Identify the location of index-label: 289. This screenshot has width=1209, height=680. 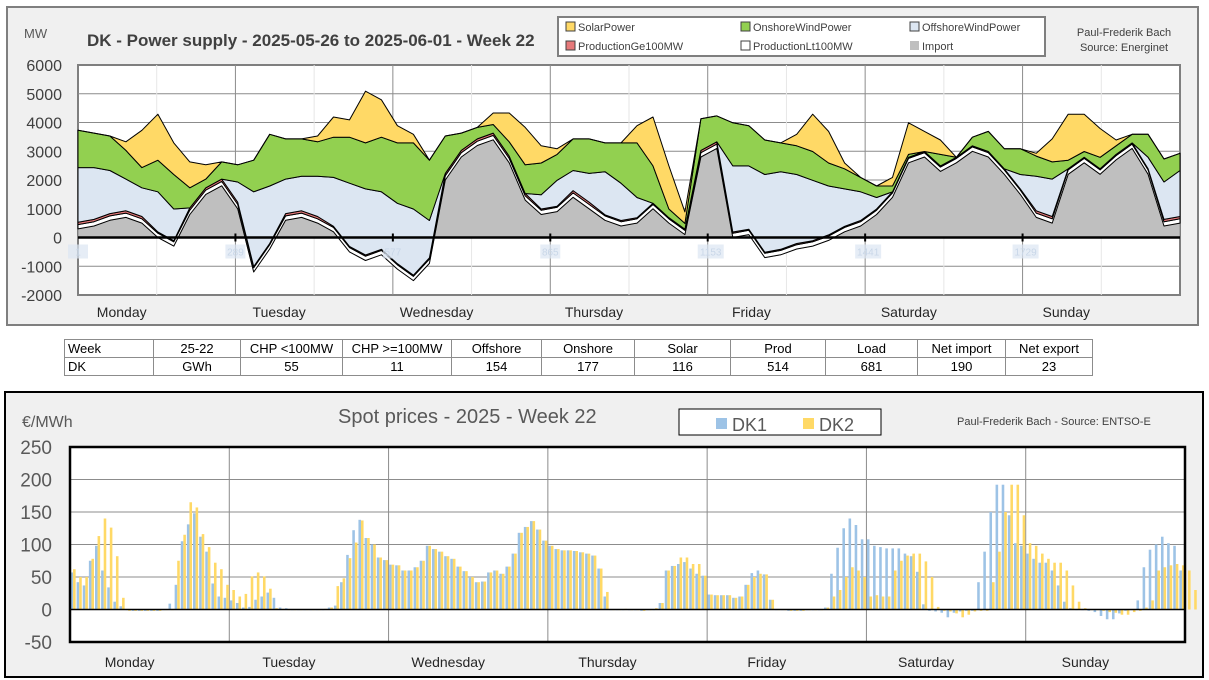
(235, 253).